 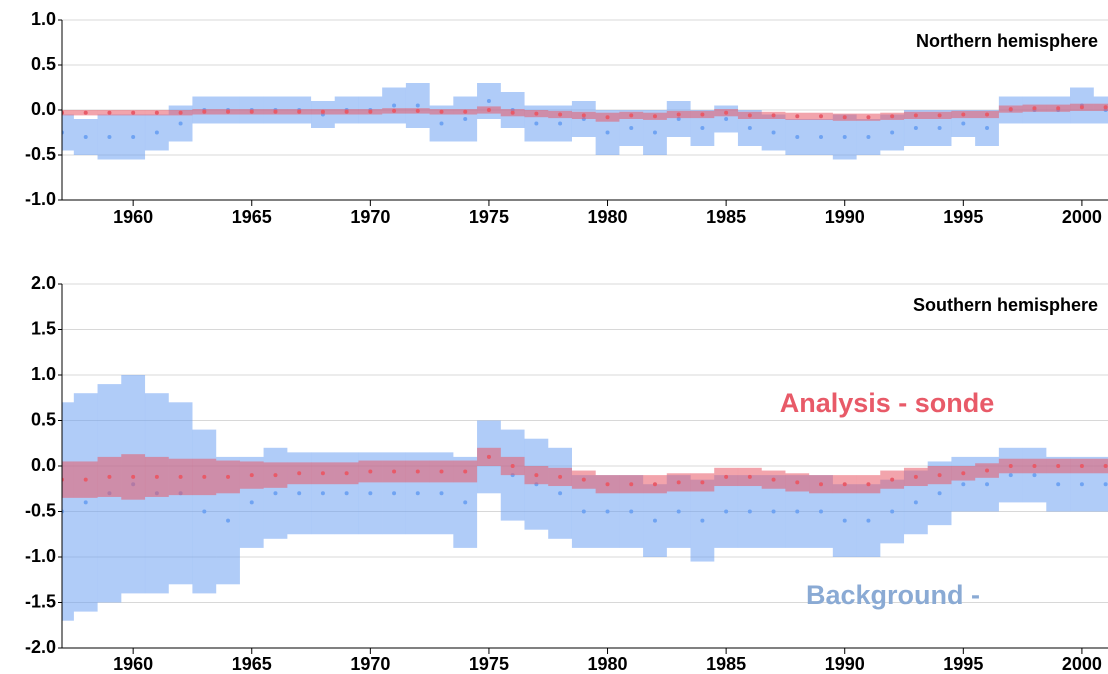 I want to click on y-tick-label: -1.0, so click(x=40, y=199).